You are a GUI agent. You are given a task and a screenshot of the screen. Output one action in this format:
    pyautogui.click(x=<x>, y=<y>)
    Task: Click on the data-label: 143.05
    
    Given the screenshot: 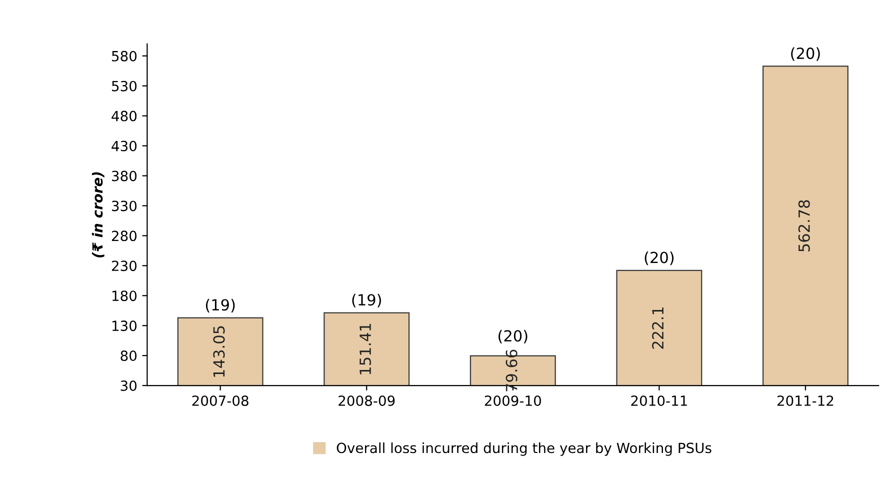 What is the action you would take?
    pyautogui.click(x=219, y=351)
    